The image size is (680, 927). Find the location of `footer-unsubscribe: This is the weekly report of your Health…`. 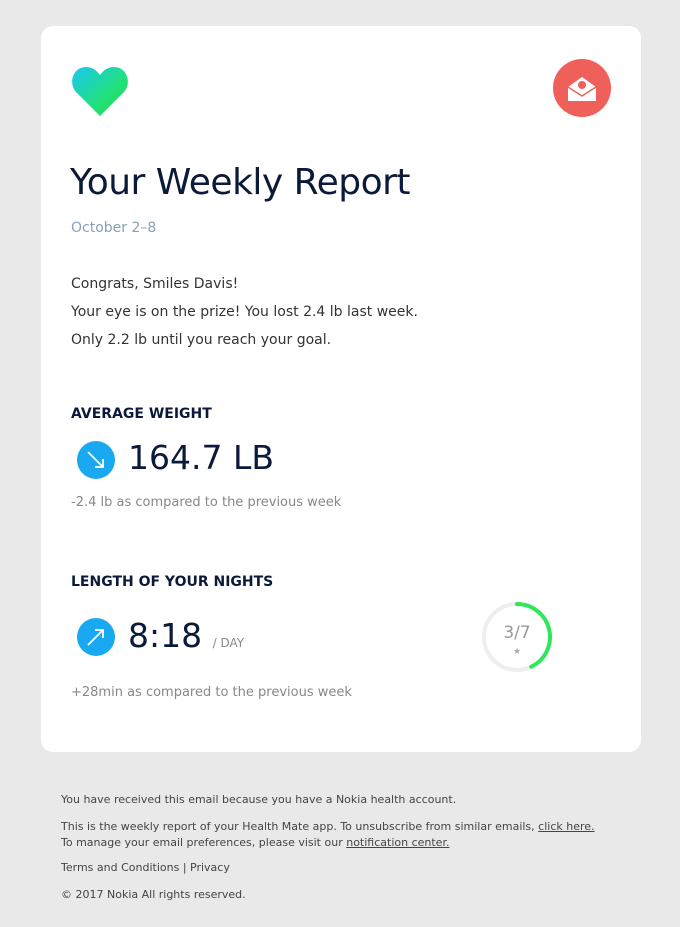

footer-unsubscribe: This is the weekly report of your Health… is located at coordinates (328, 826).